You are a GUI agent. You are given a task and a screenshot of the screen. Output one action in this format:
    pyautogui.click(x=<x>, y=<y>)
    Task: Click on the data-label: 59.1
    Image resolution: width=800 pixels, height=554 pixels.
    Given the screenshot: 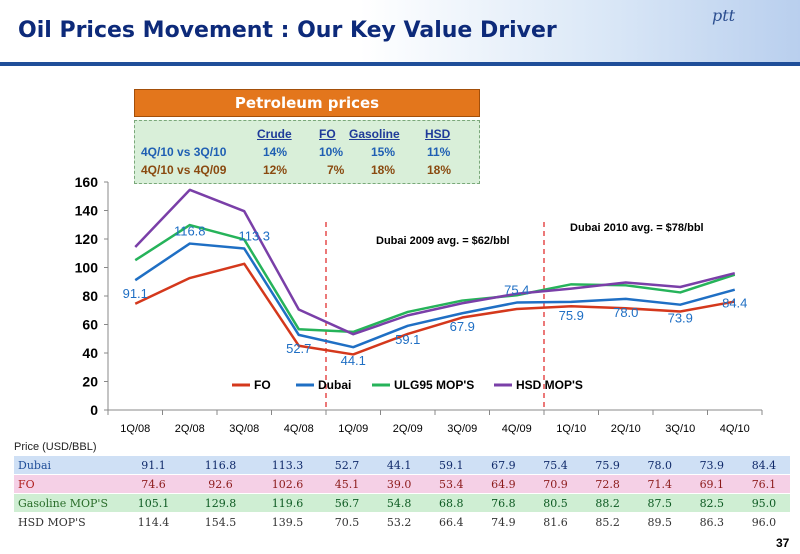 What is the action you would take?
    pyautogui.click(x=407, y=339)
    